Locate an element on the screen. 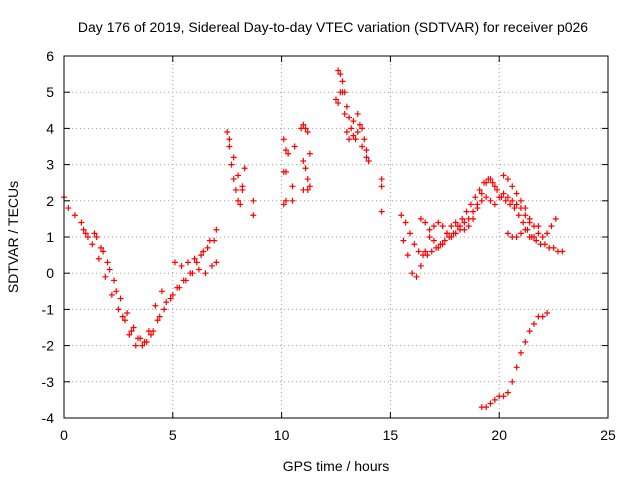 The height and width of the screenshot is (480, 640). y-tick-label: 6 is located at coordinates (50, 56).